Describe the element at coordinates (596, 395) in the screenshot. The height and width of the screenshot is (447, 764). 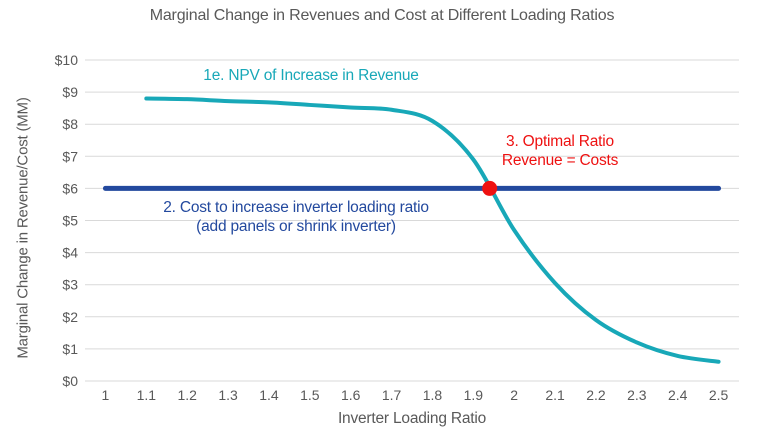
I see `x-tick-label: 2.2` at that location.